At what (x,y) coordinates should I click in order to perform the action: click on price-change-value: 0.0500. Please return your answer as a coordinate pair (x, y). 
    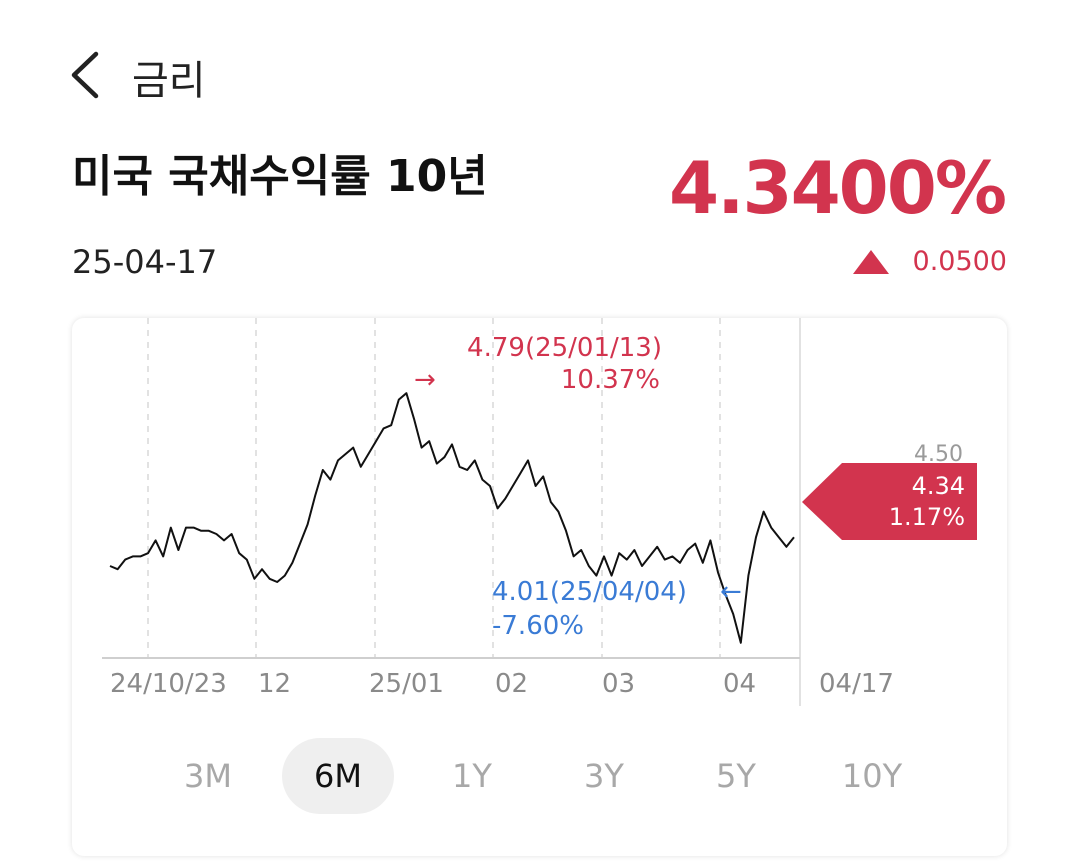
    Looking at the image, I should click on (959, 261).